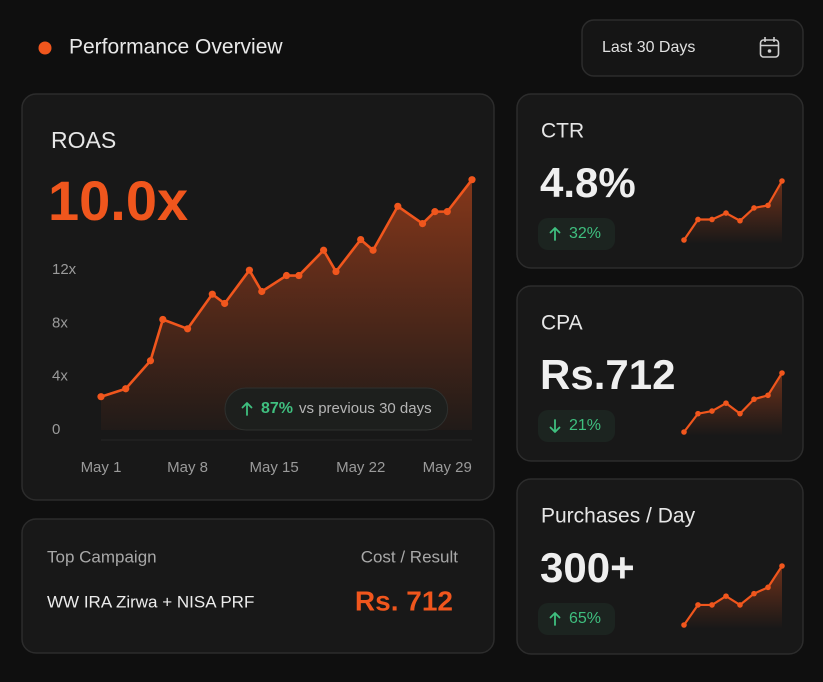  I want to click on status-dot, so click(45, 48).